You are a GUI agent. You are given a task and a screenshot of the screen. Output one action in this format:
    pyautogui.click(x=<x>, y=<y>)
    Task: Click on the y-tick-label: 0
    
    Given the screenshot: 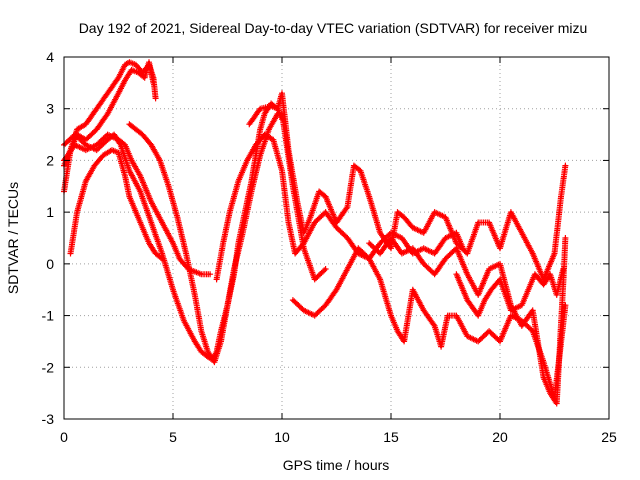 What is the action you would take?
    pyautogui.click(x=50, y=264)
    